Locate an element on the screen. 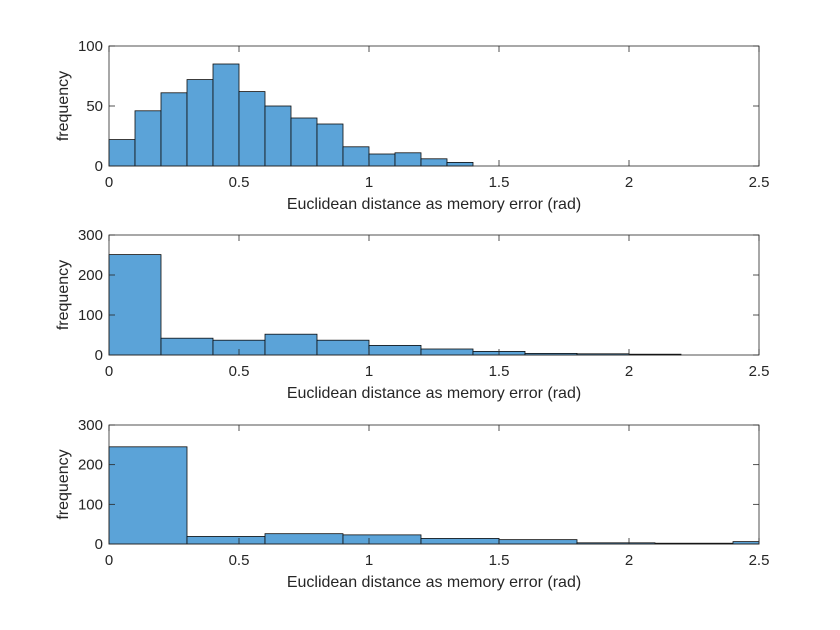  y-tick-label: 50 is located at coordinates (94, 106).